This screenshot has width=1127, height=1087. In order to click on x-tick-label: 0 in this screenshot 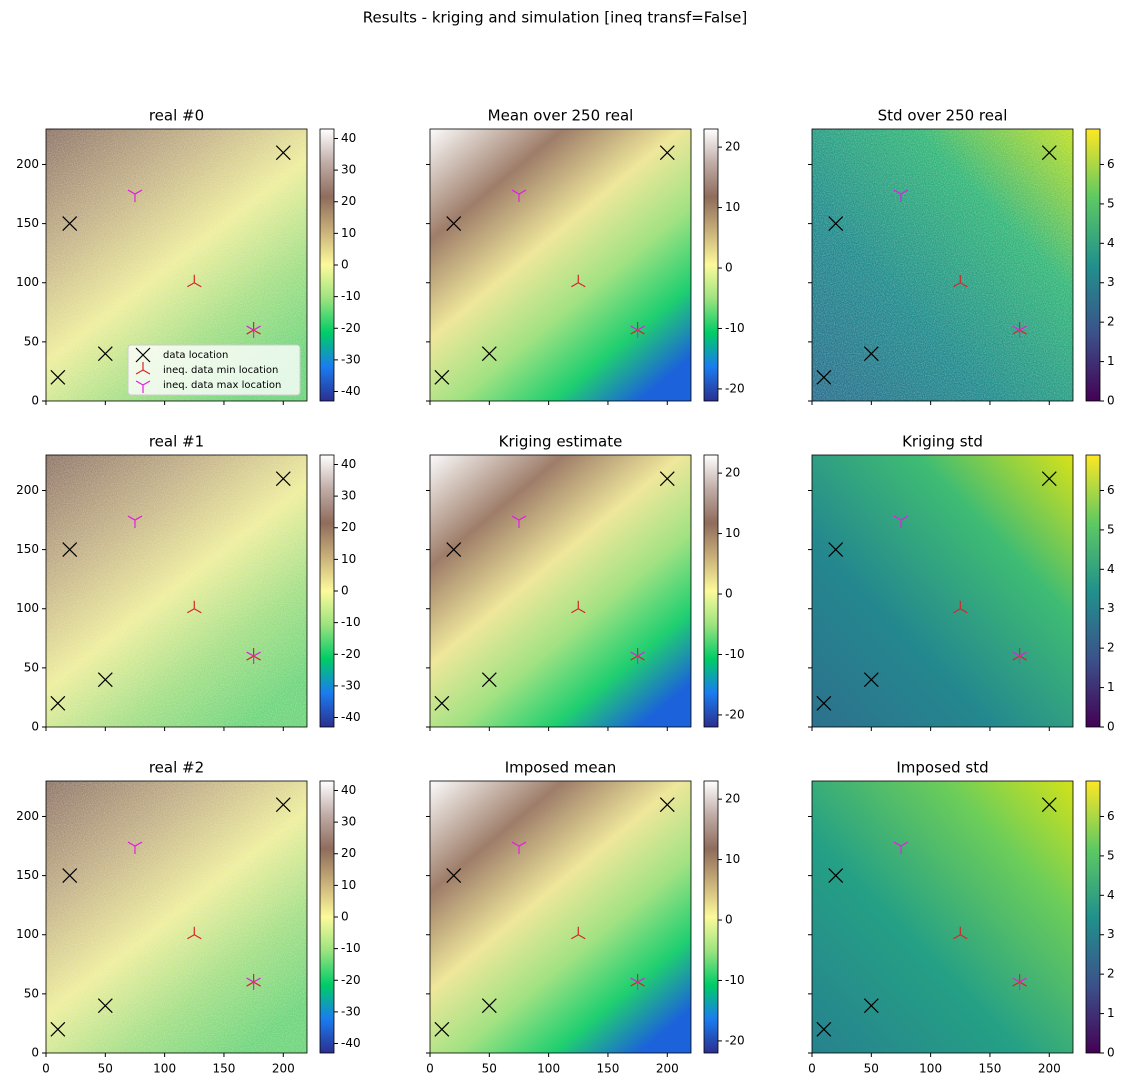, I will do `click(812, 1069)`.